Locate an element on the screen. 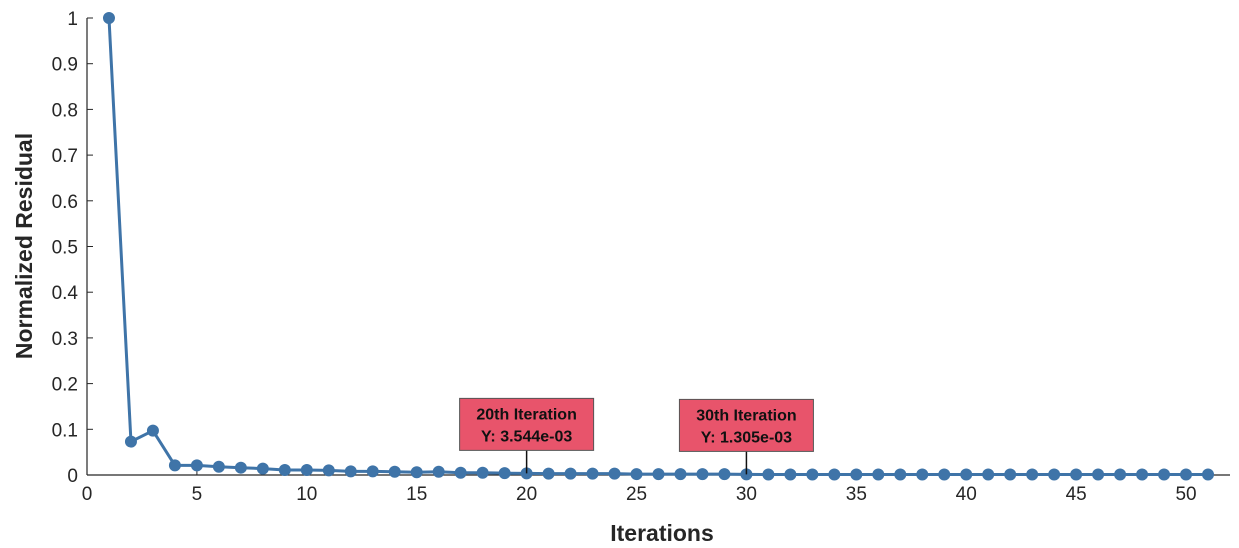  y-tick-label: 0.9 is located at coordinates (65, 65).